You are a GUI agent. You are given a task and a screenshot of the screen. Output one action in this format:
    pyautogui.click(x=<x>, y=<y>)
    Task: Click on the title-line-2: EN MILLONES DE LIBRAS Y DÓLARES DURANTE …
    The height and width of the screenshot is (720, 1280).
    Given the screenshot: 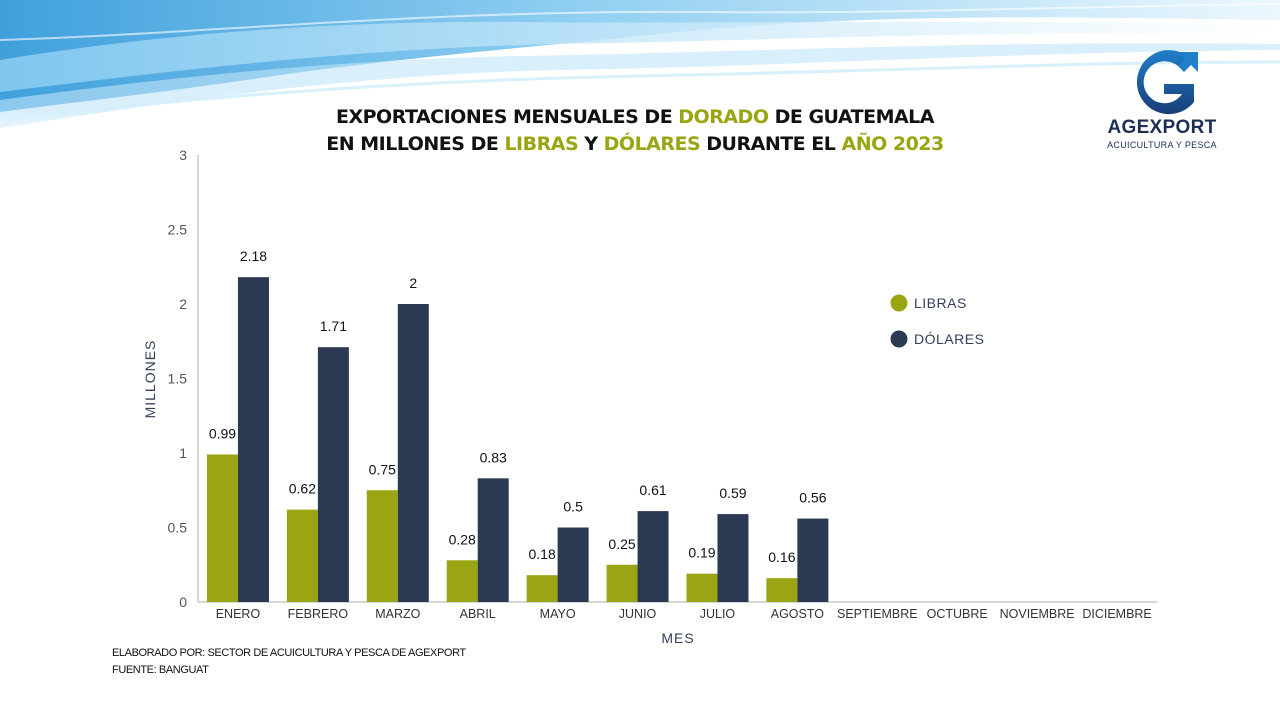 What is the action you would take?
    pyautogui.click(x=635, y=144)
    